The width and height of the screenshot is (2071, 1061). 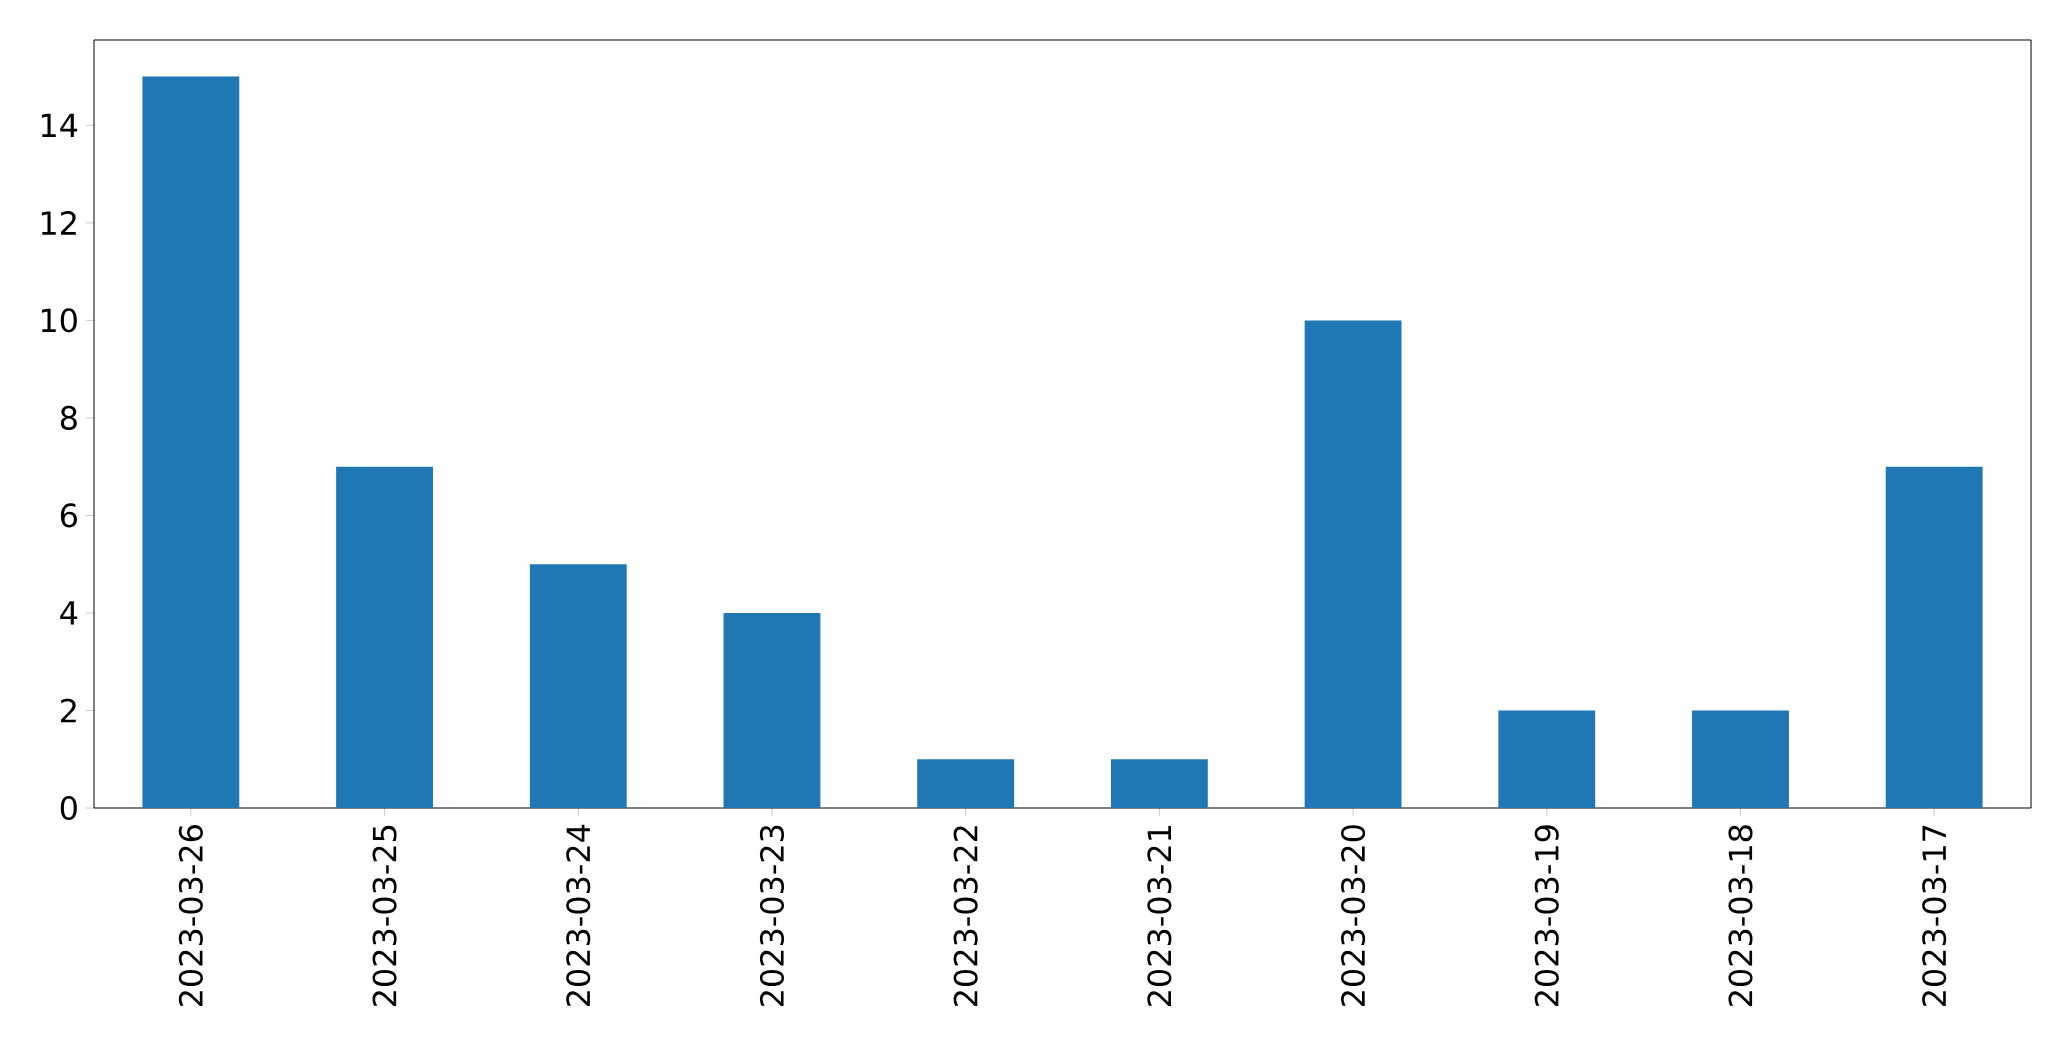 What do you see at coordinates (59, 125) in the screenshot?
I see `y-tick-label: 14` at bounding box center [59, 125].